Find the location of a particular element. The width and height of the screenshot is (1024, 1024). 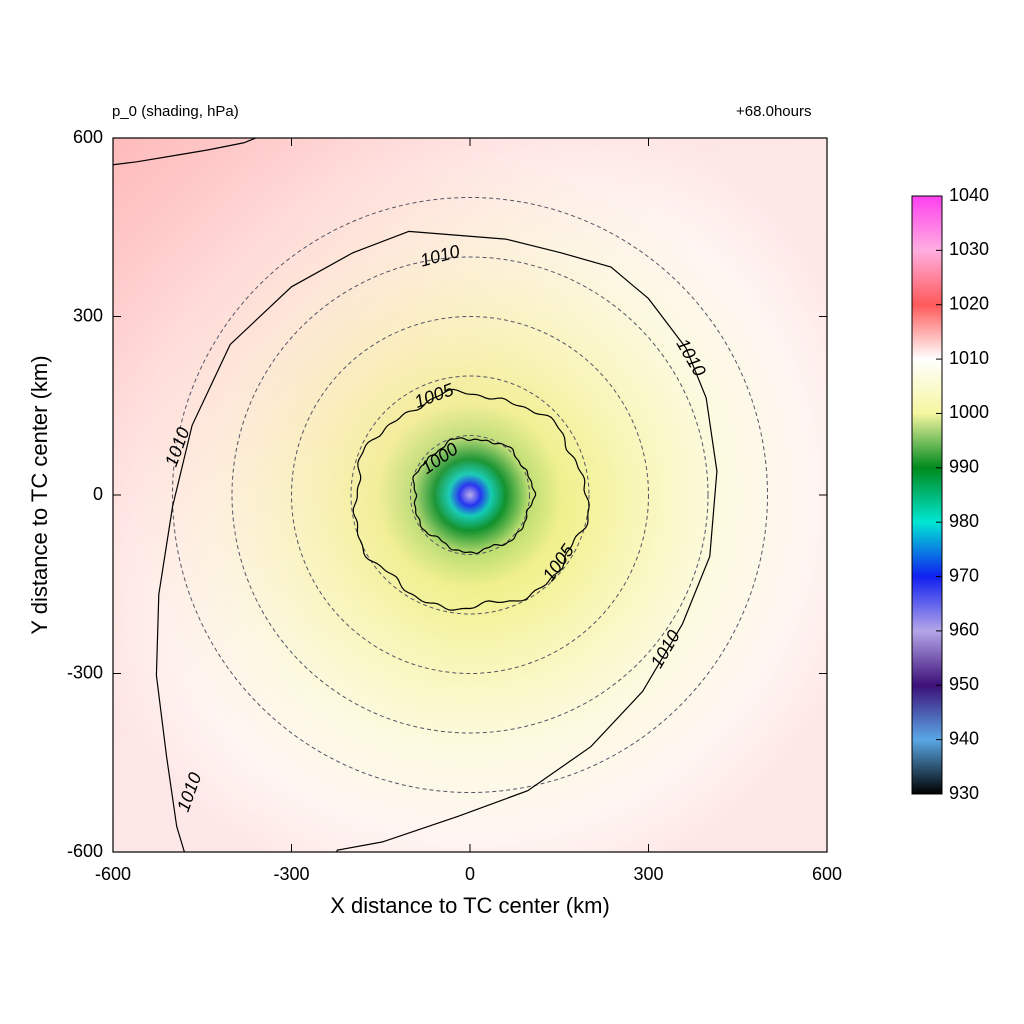

colorbar-tick-label: 1030 is located at coordinates (969, 249).